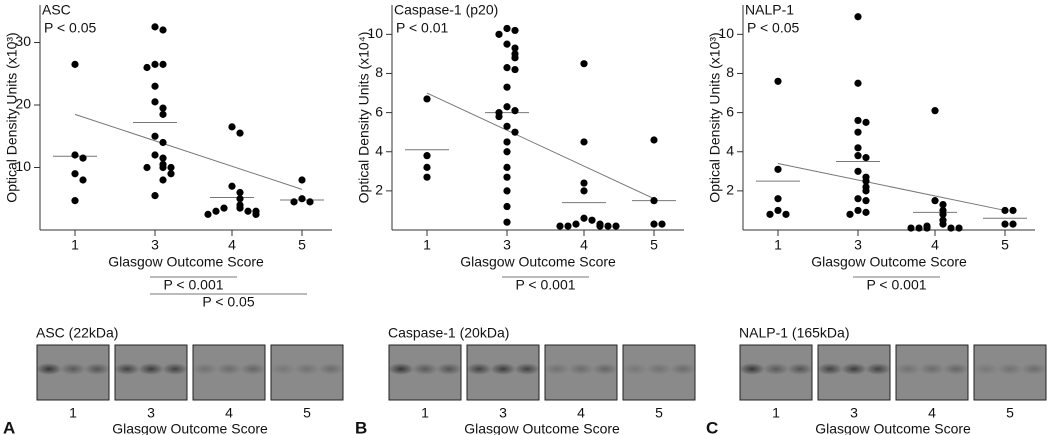 The image size is (1050, 435). I want to click on x-tick-label: 3, so click(155, 245).